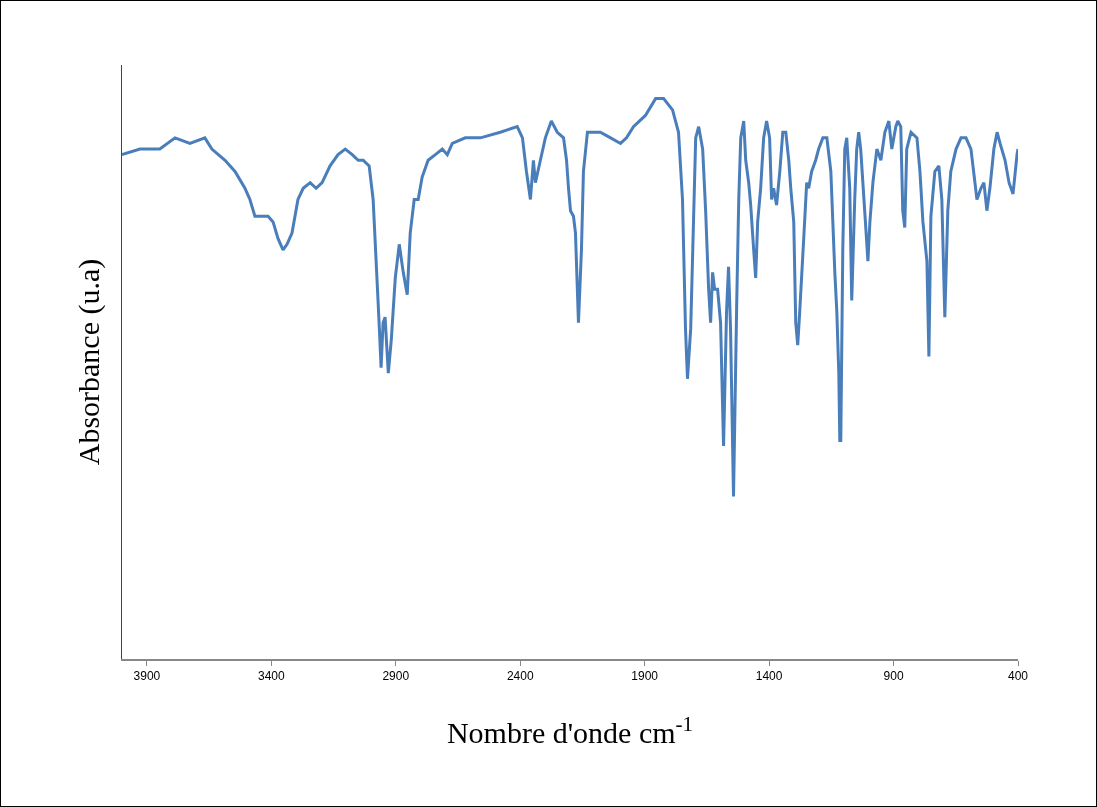 The image size is (1097, 807). I want to click on x-tick-label: 2400, so click(520, 675).